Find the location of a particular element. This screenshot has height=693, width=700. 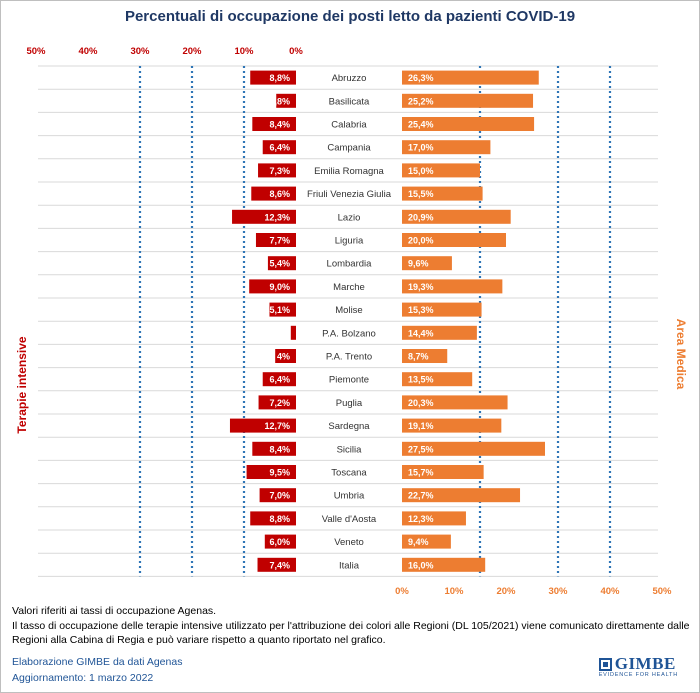

right-tick-label: 10% is located at coordinates (454, 591).